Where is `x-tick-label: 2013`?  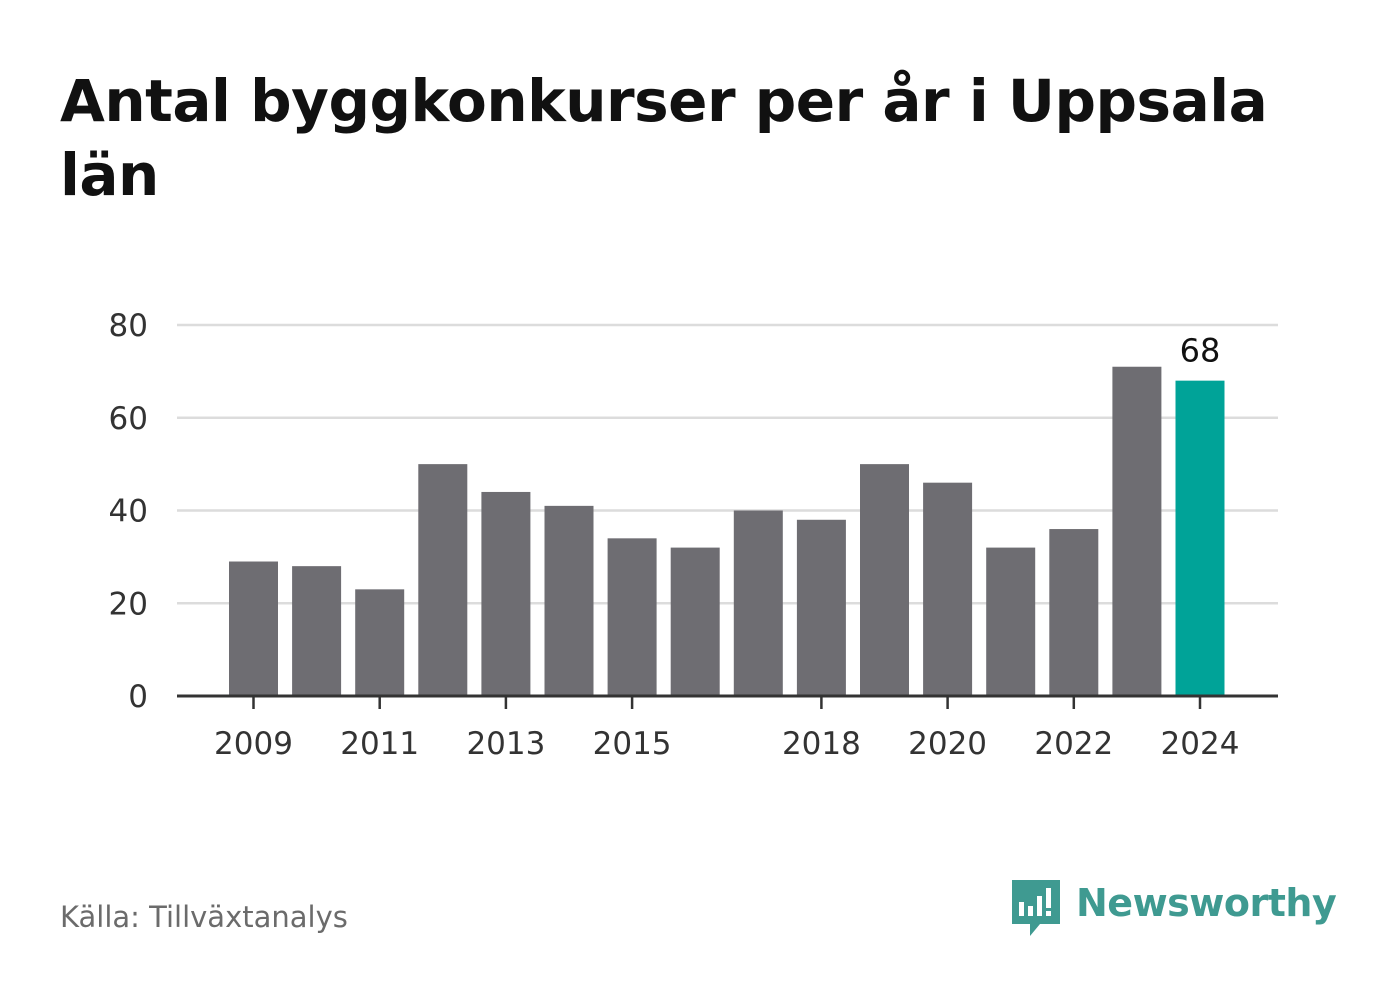
x-tick-label: 2013 is located at coordinates (505, 744).